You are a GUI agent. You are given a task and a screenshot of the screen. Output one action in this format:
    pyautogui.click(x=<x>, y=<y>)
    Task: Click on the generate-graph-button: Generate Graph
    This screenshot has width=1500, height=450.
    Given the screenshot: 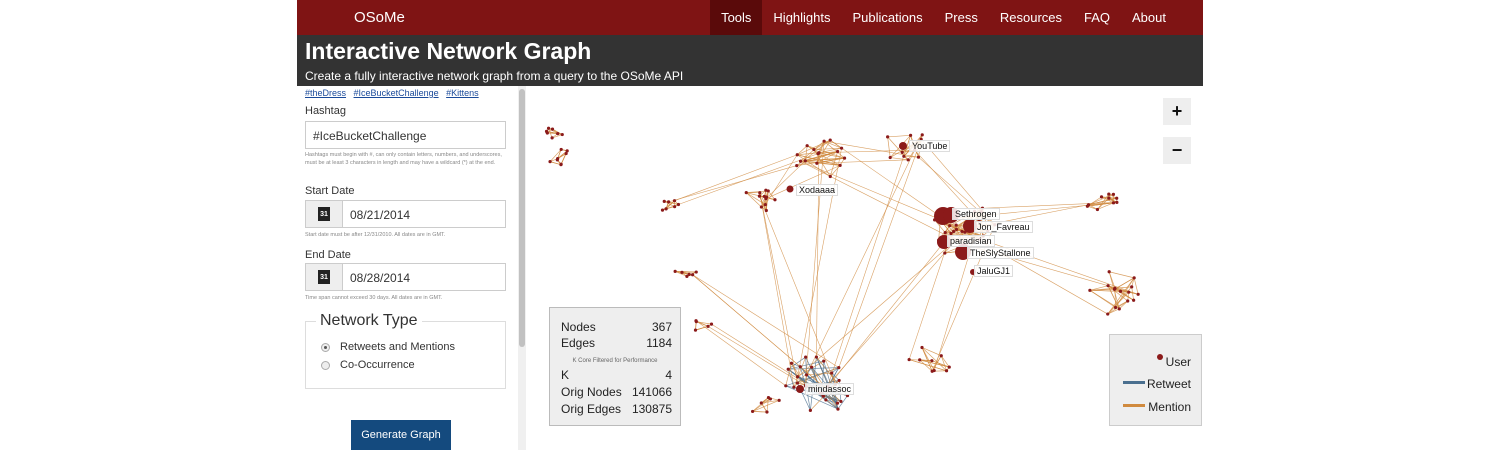 What is the action you would take?
    pyautogui.click(x=401, y=435)
    